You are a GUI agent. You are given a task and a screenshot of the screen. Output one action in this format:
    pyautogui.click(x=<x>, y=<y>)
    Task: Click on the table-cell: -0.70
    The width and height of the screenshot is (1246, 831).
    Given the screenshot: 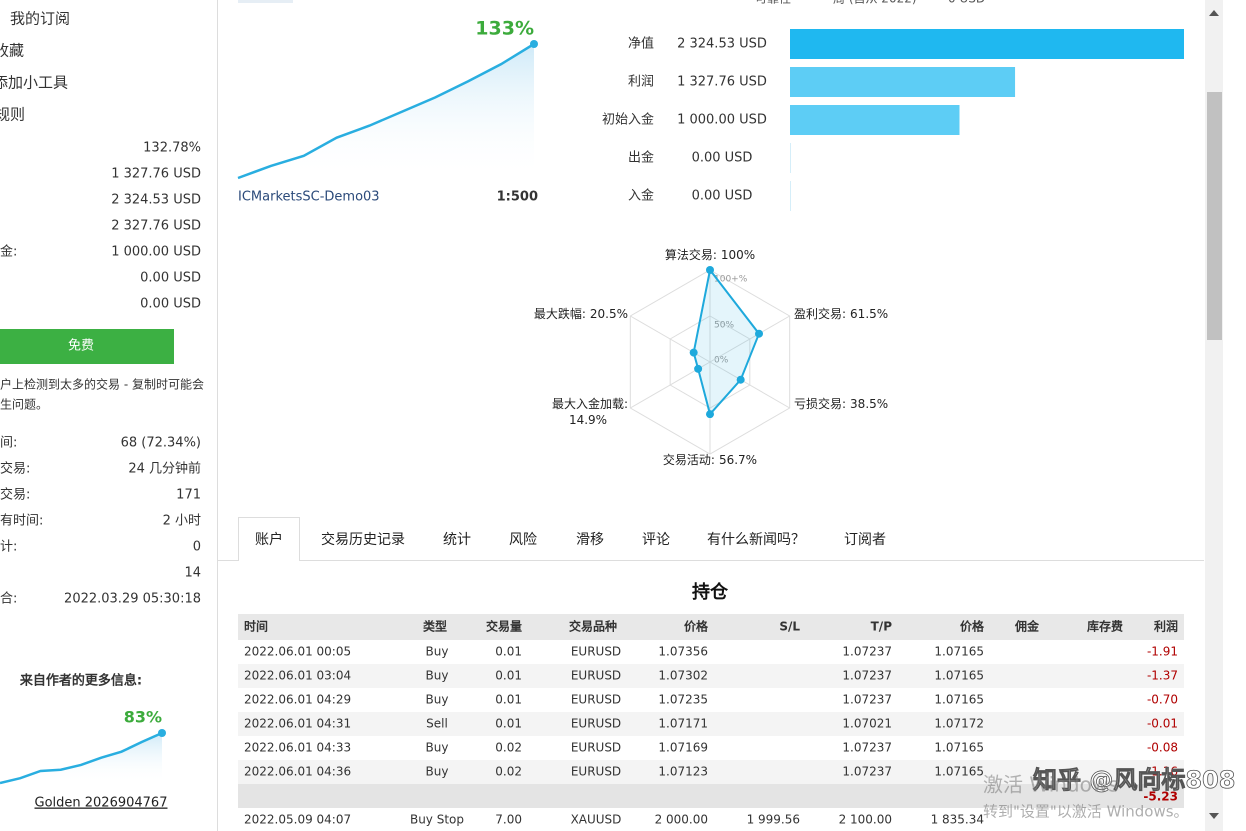 What is the action you would take?
    pyautogui.click(x=1162, y=700)
    